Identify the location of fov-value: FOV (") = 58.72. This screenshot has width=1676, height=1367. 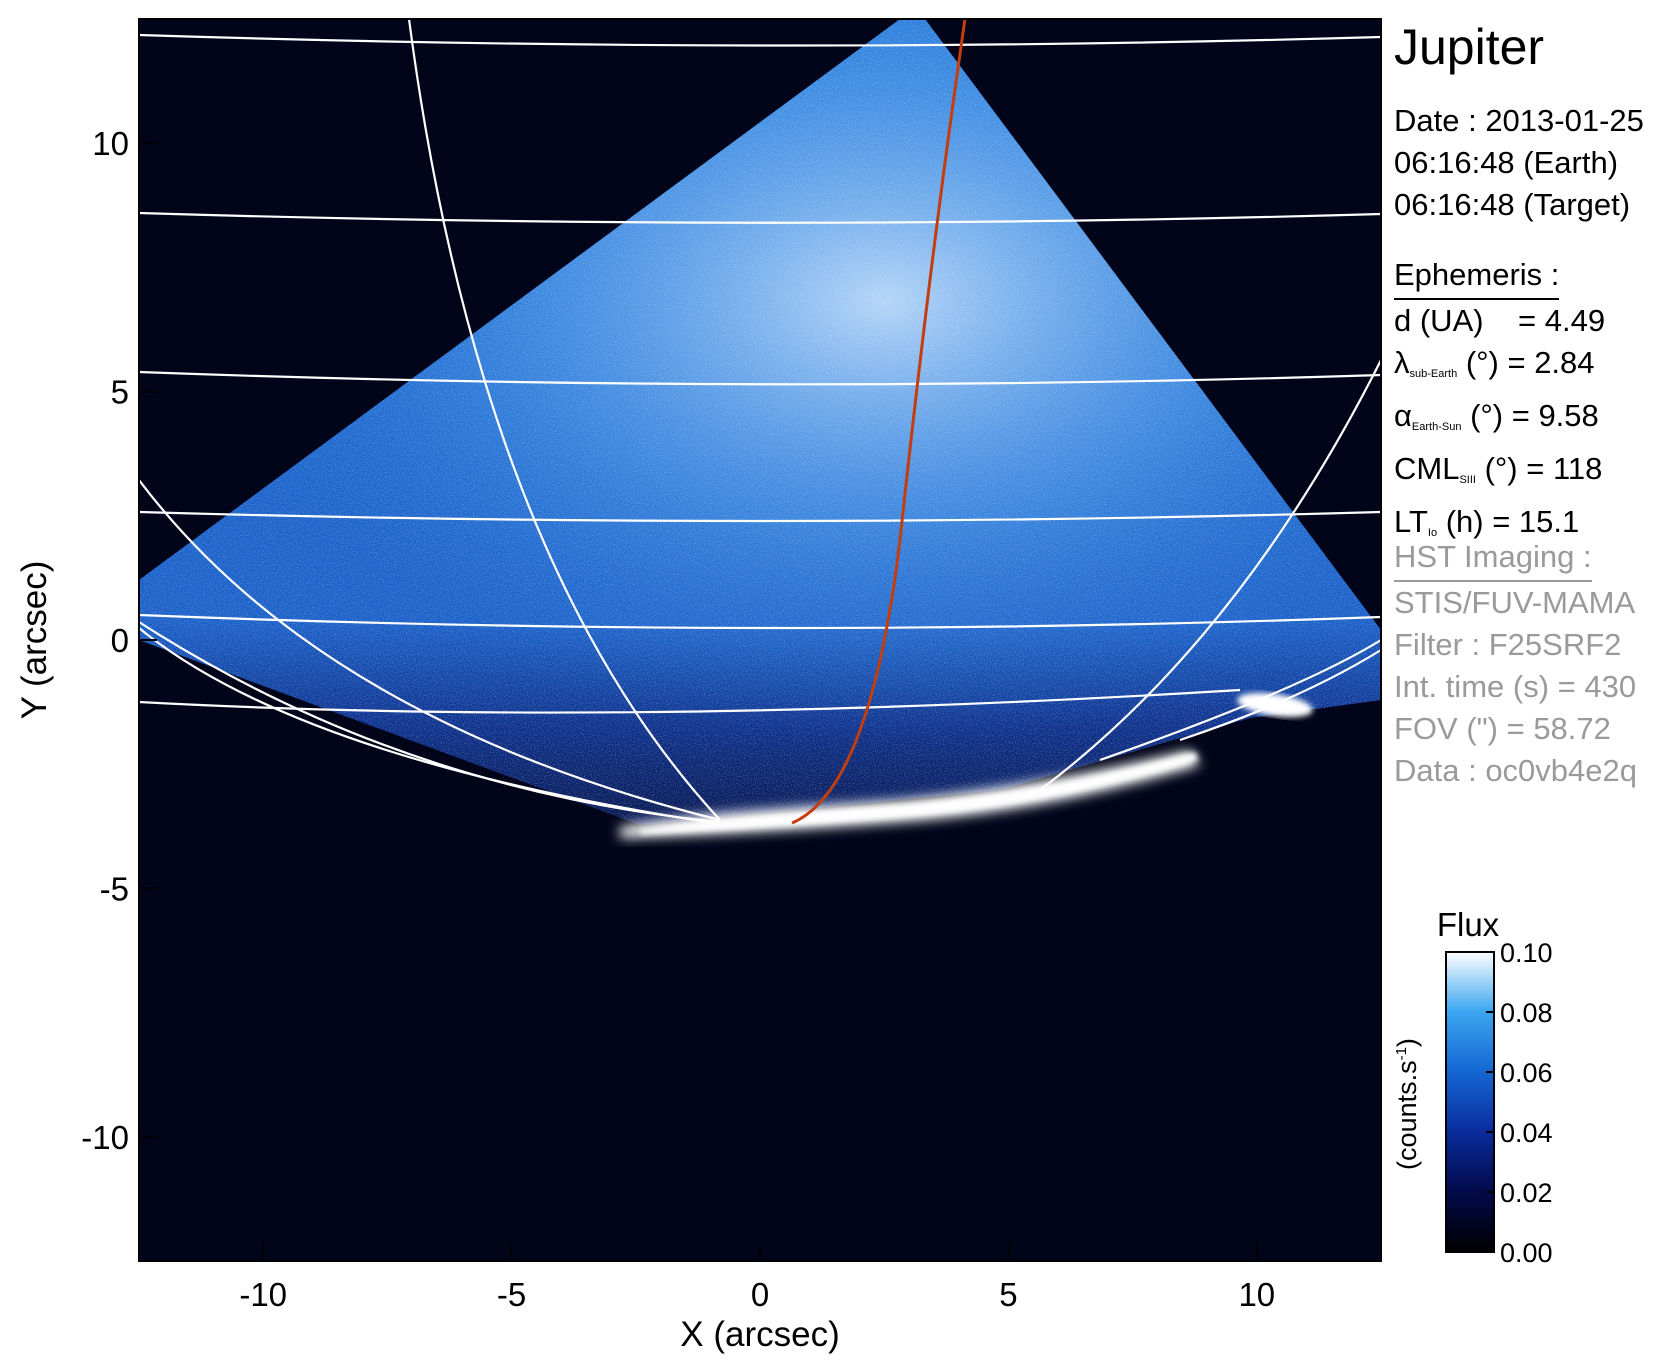
(1502, 728).